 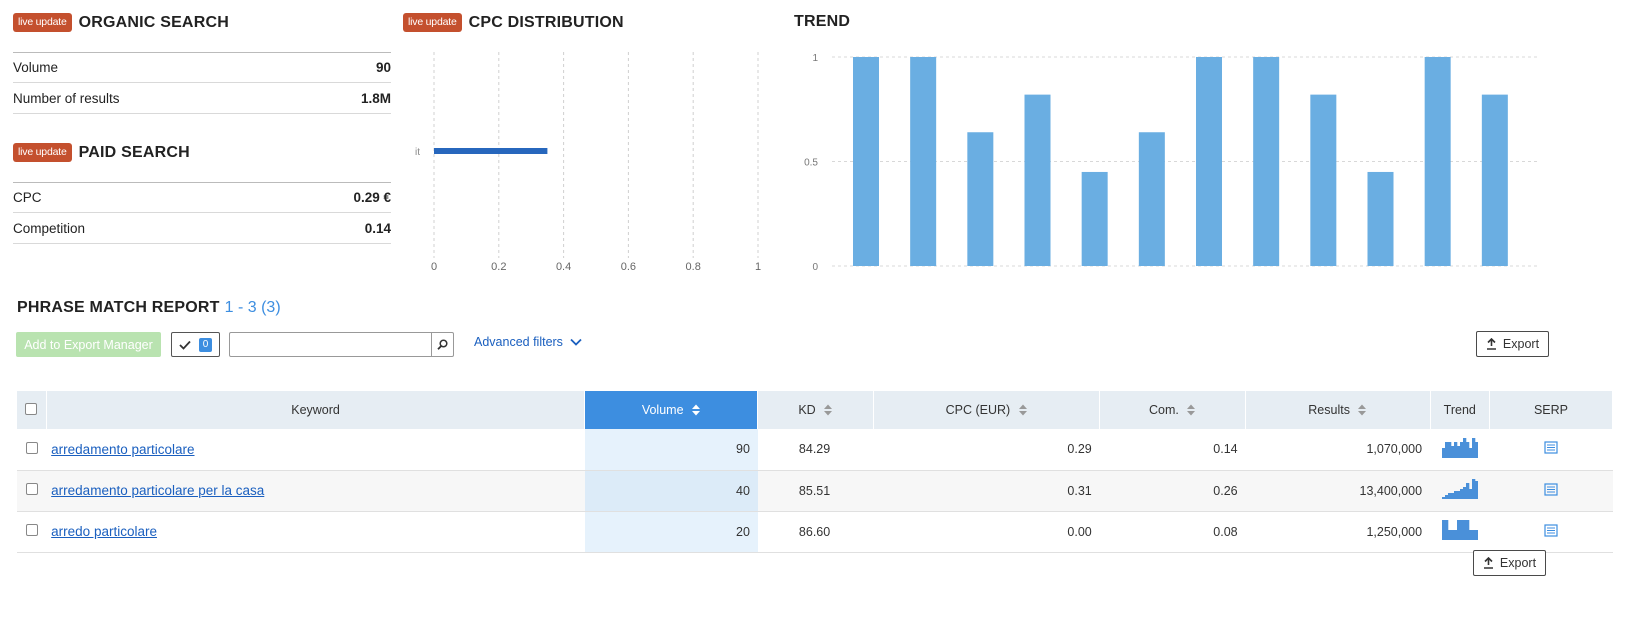 What do you see at coordinates (88, 344) in the screenshot?
I see `add-to-export-manager-button: Add to Export Manager` at bounding box center [88, 344].